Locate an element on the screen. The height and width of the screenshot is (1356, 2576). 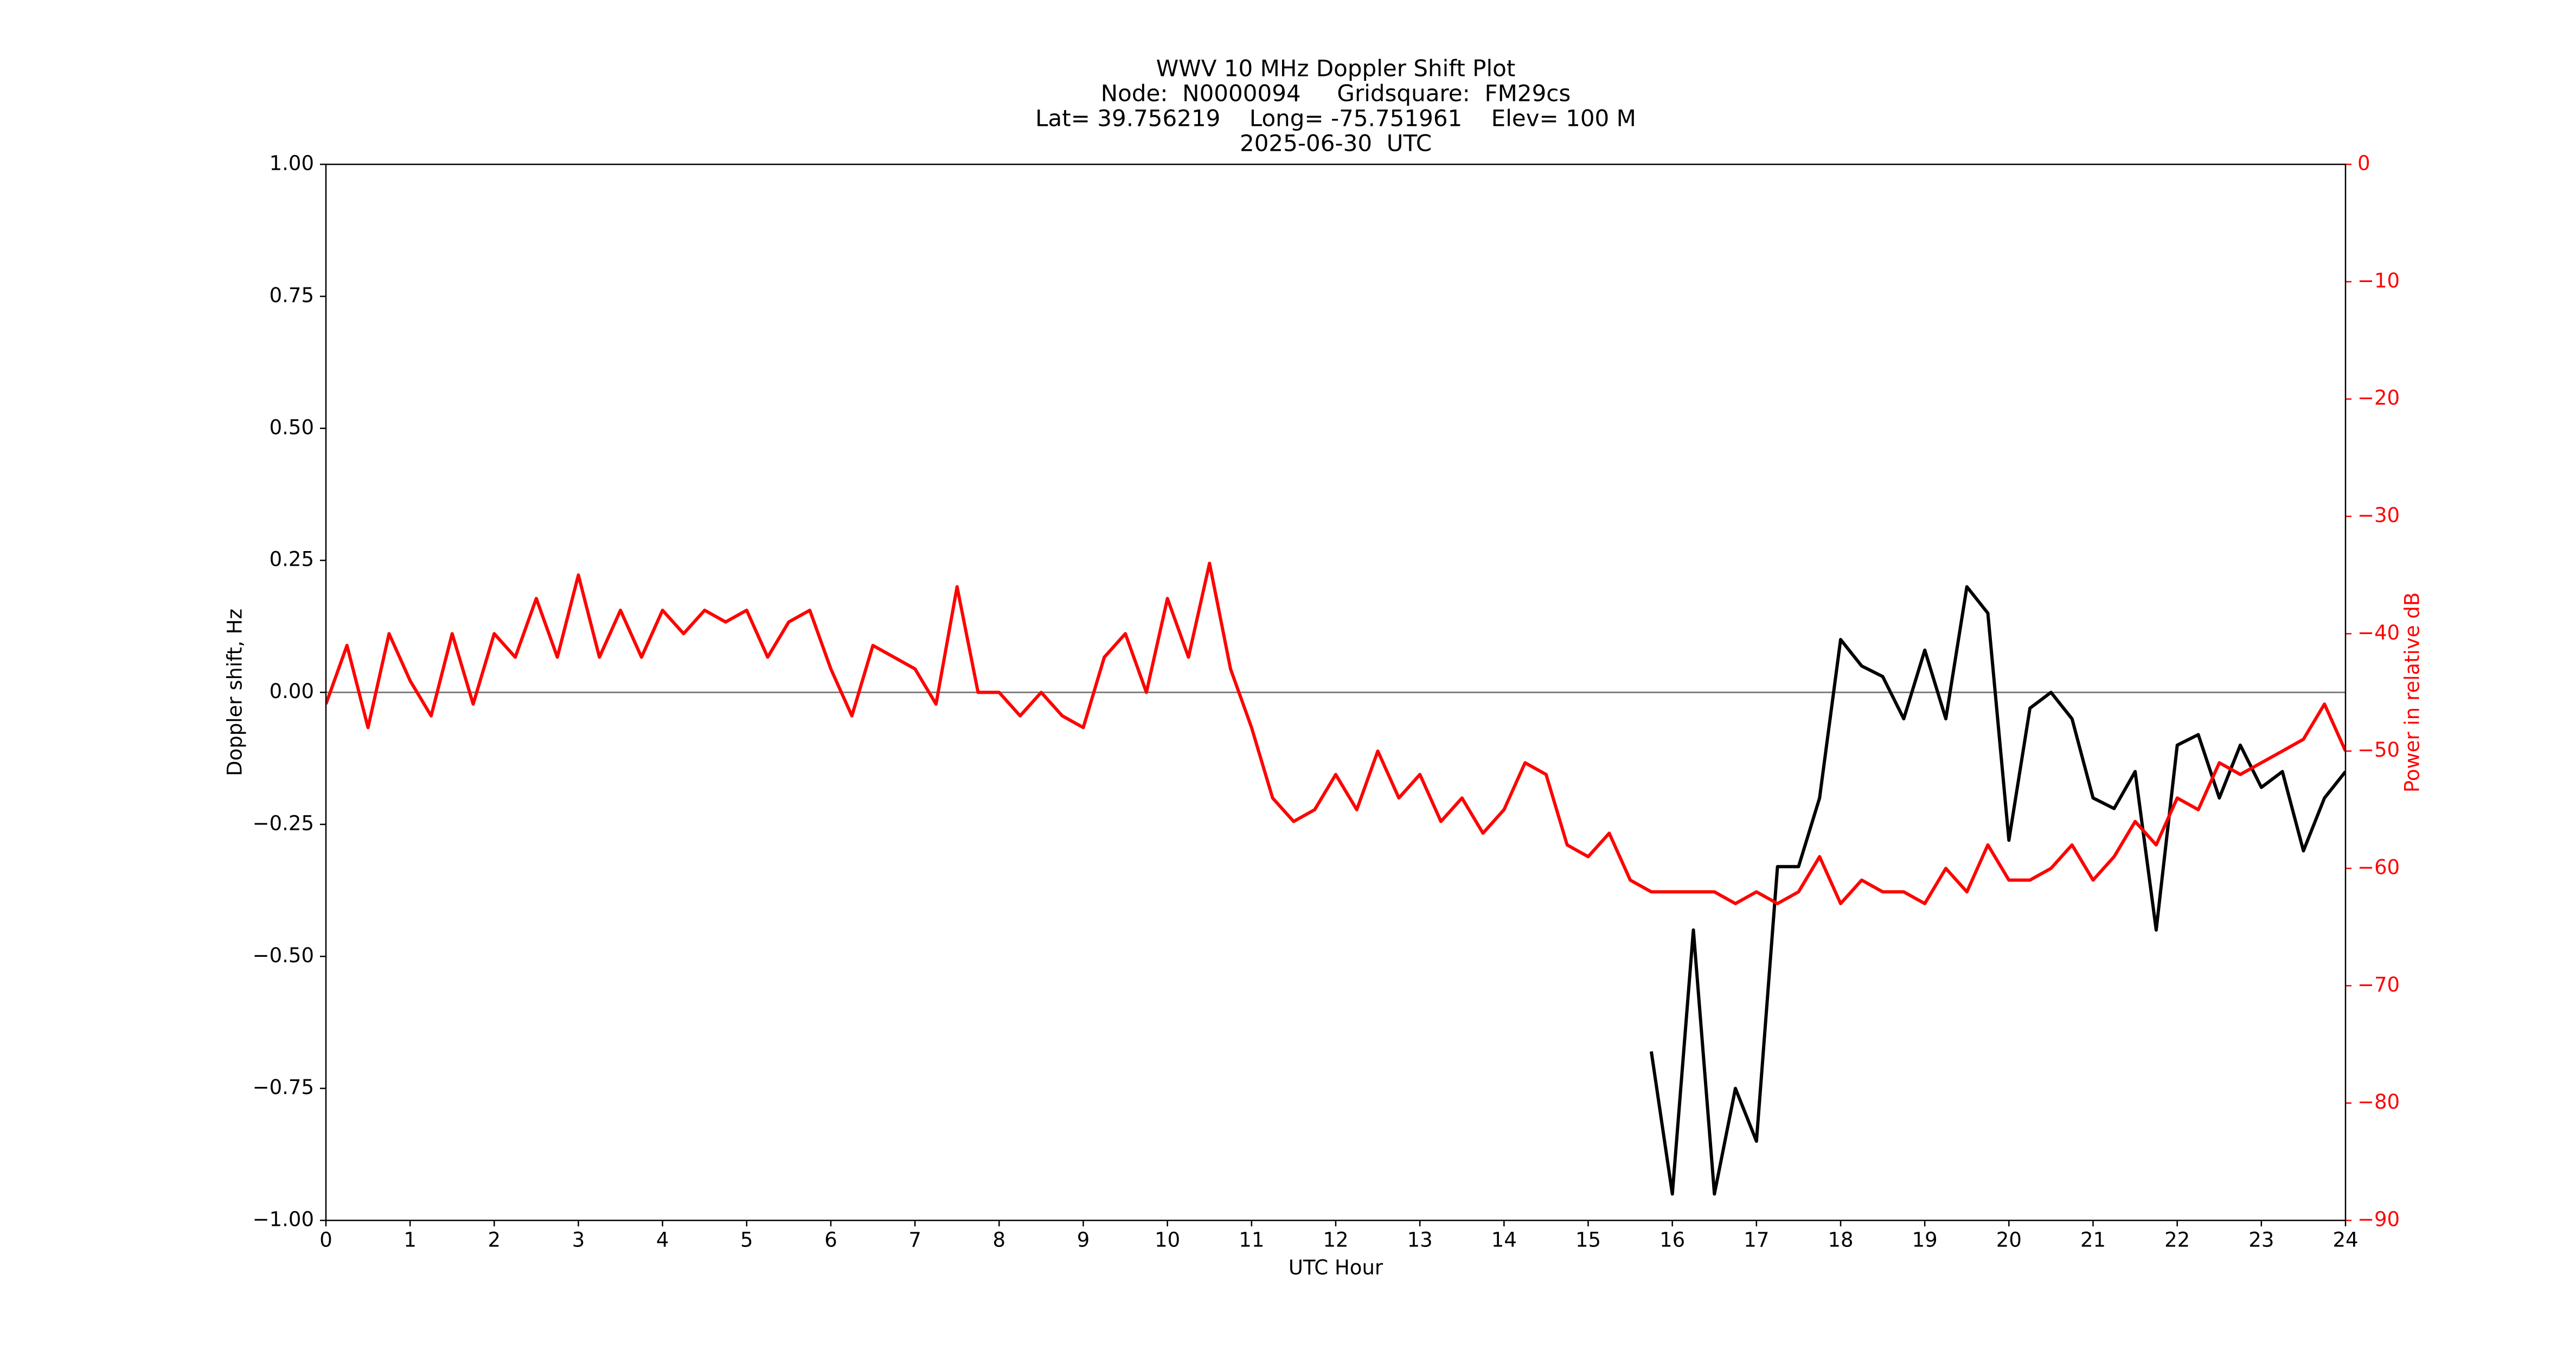
y2-tick-label: −30 is located at coordinates (2378, 515).